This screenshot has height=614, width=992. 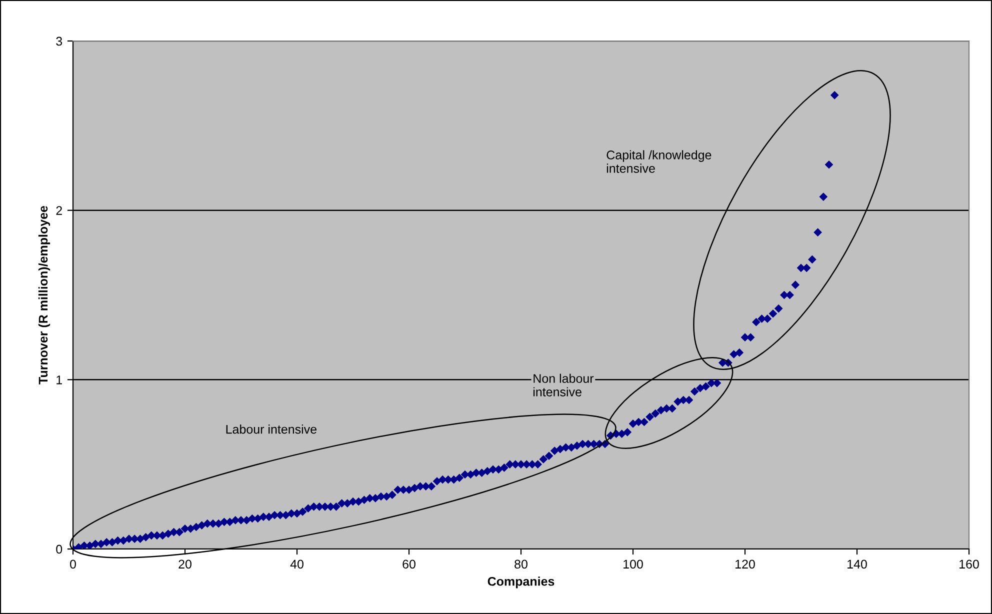 I want to click on annotation: Capital /knowledge intensive, so click(x=659, y=161).